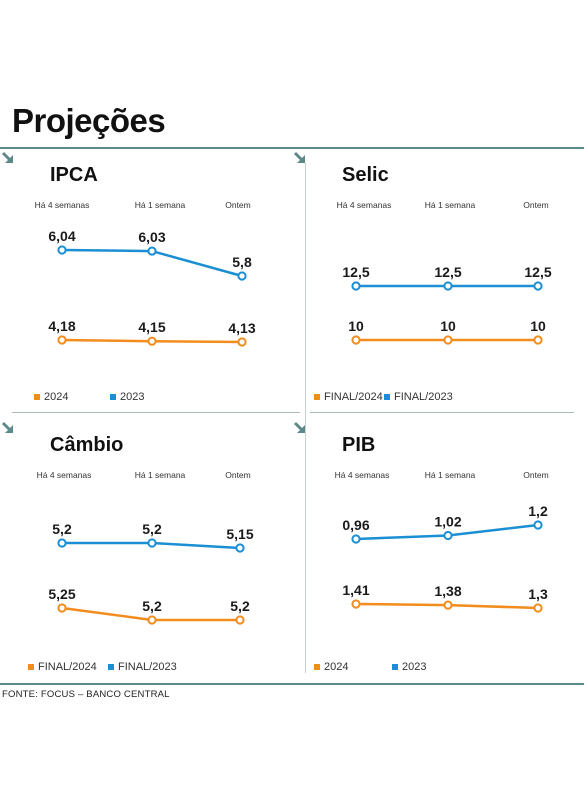 Image resolution: width=584 pixels, height=800 pixels. I want to click on chart-title: Câmbio, so click(87, 445).